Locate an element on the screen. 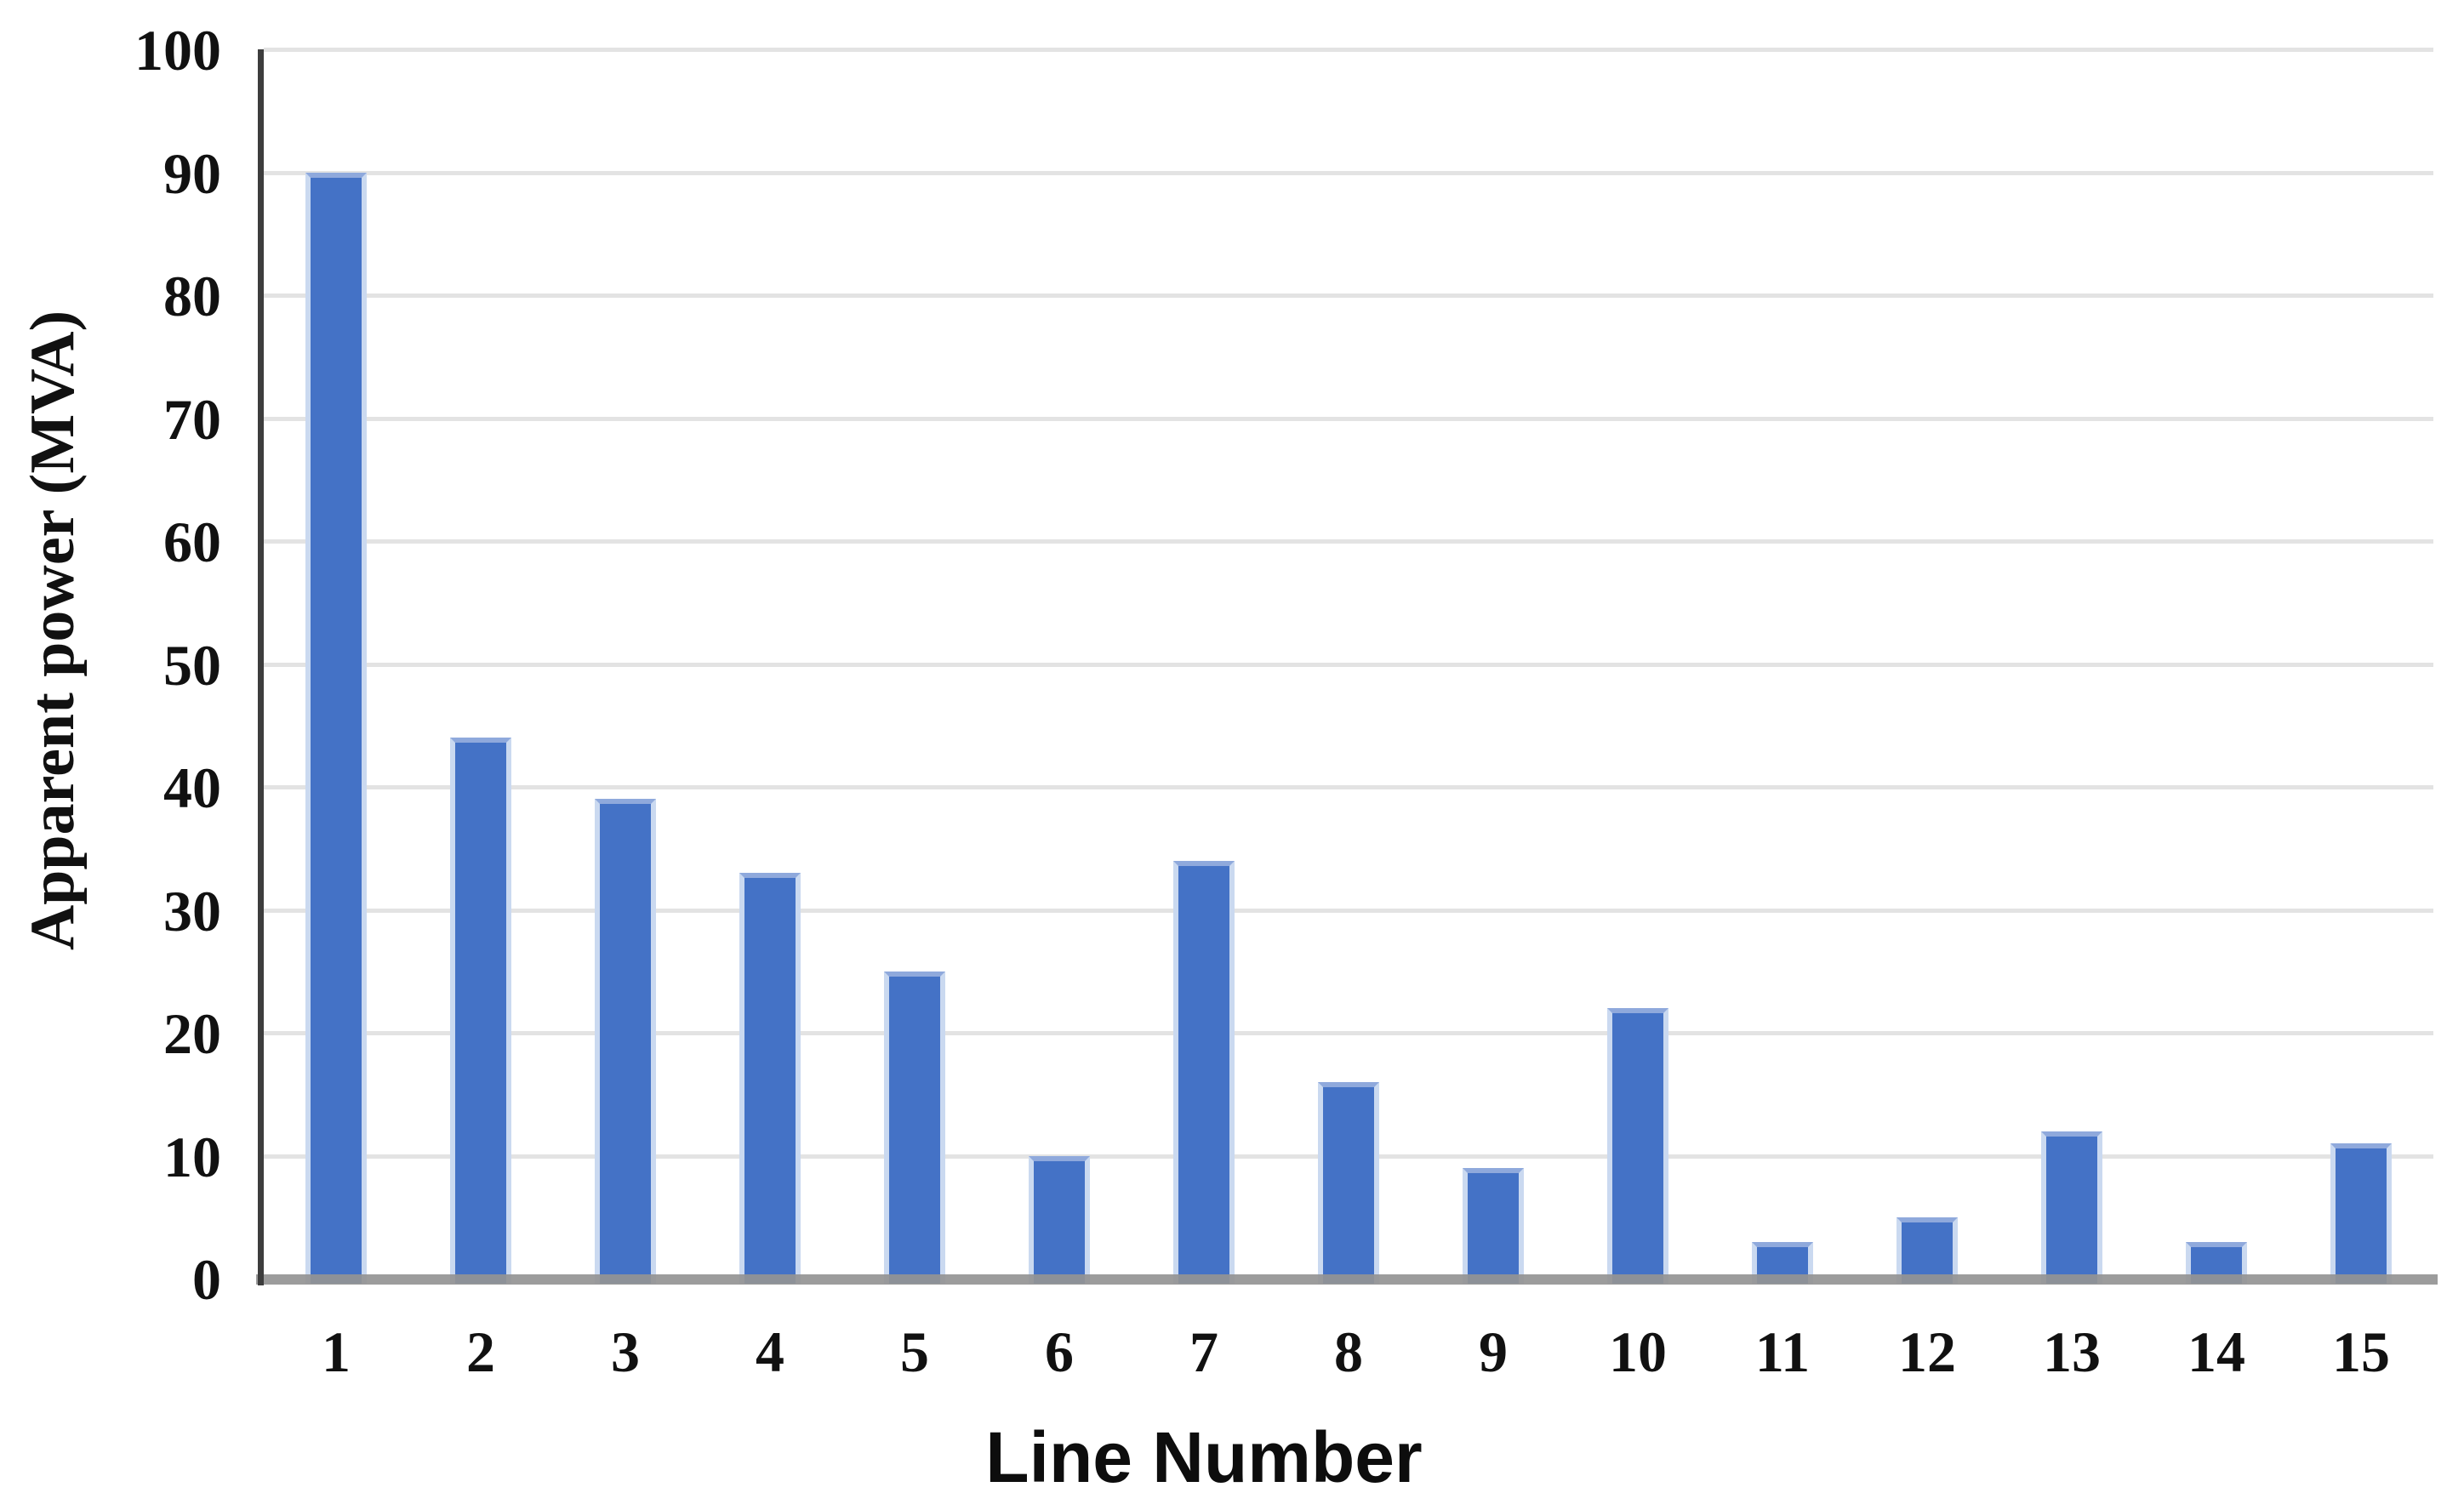 This screenshot has height=1510, width=2464. x-axis-title: Line Number is located at coordinates (1204, 1457).